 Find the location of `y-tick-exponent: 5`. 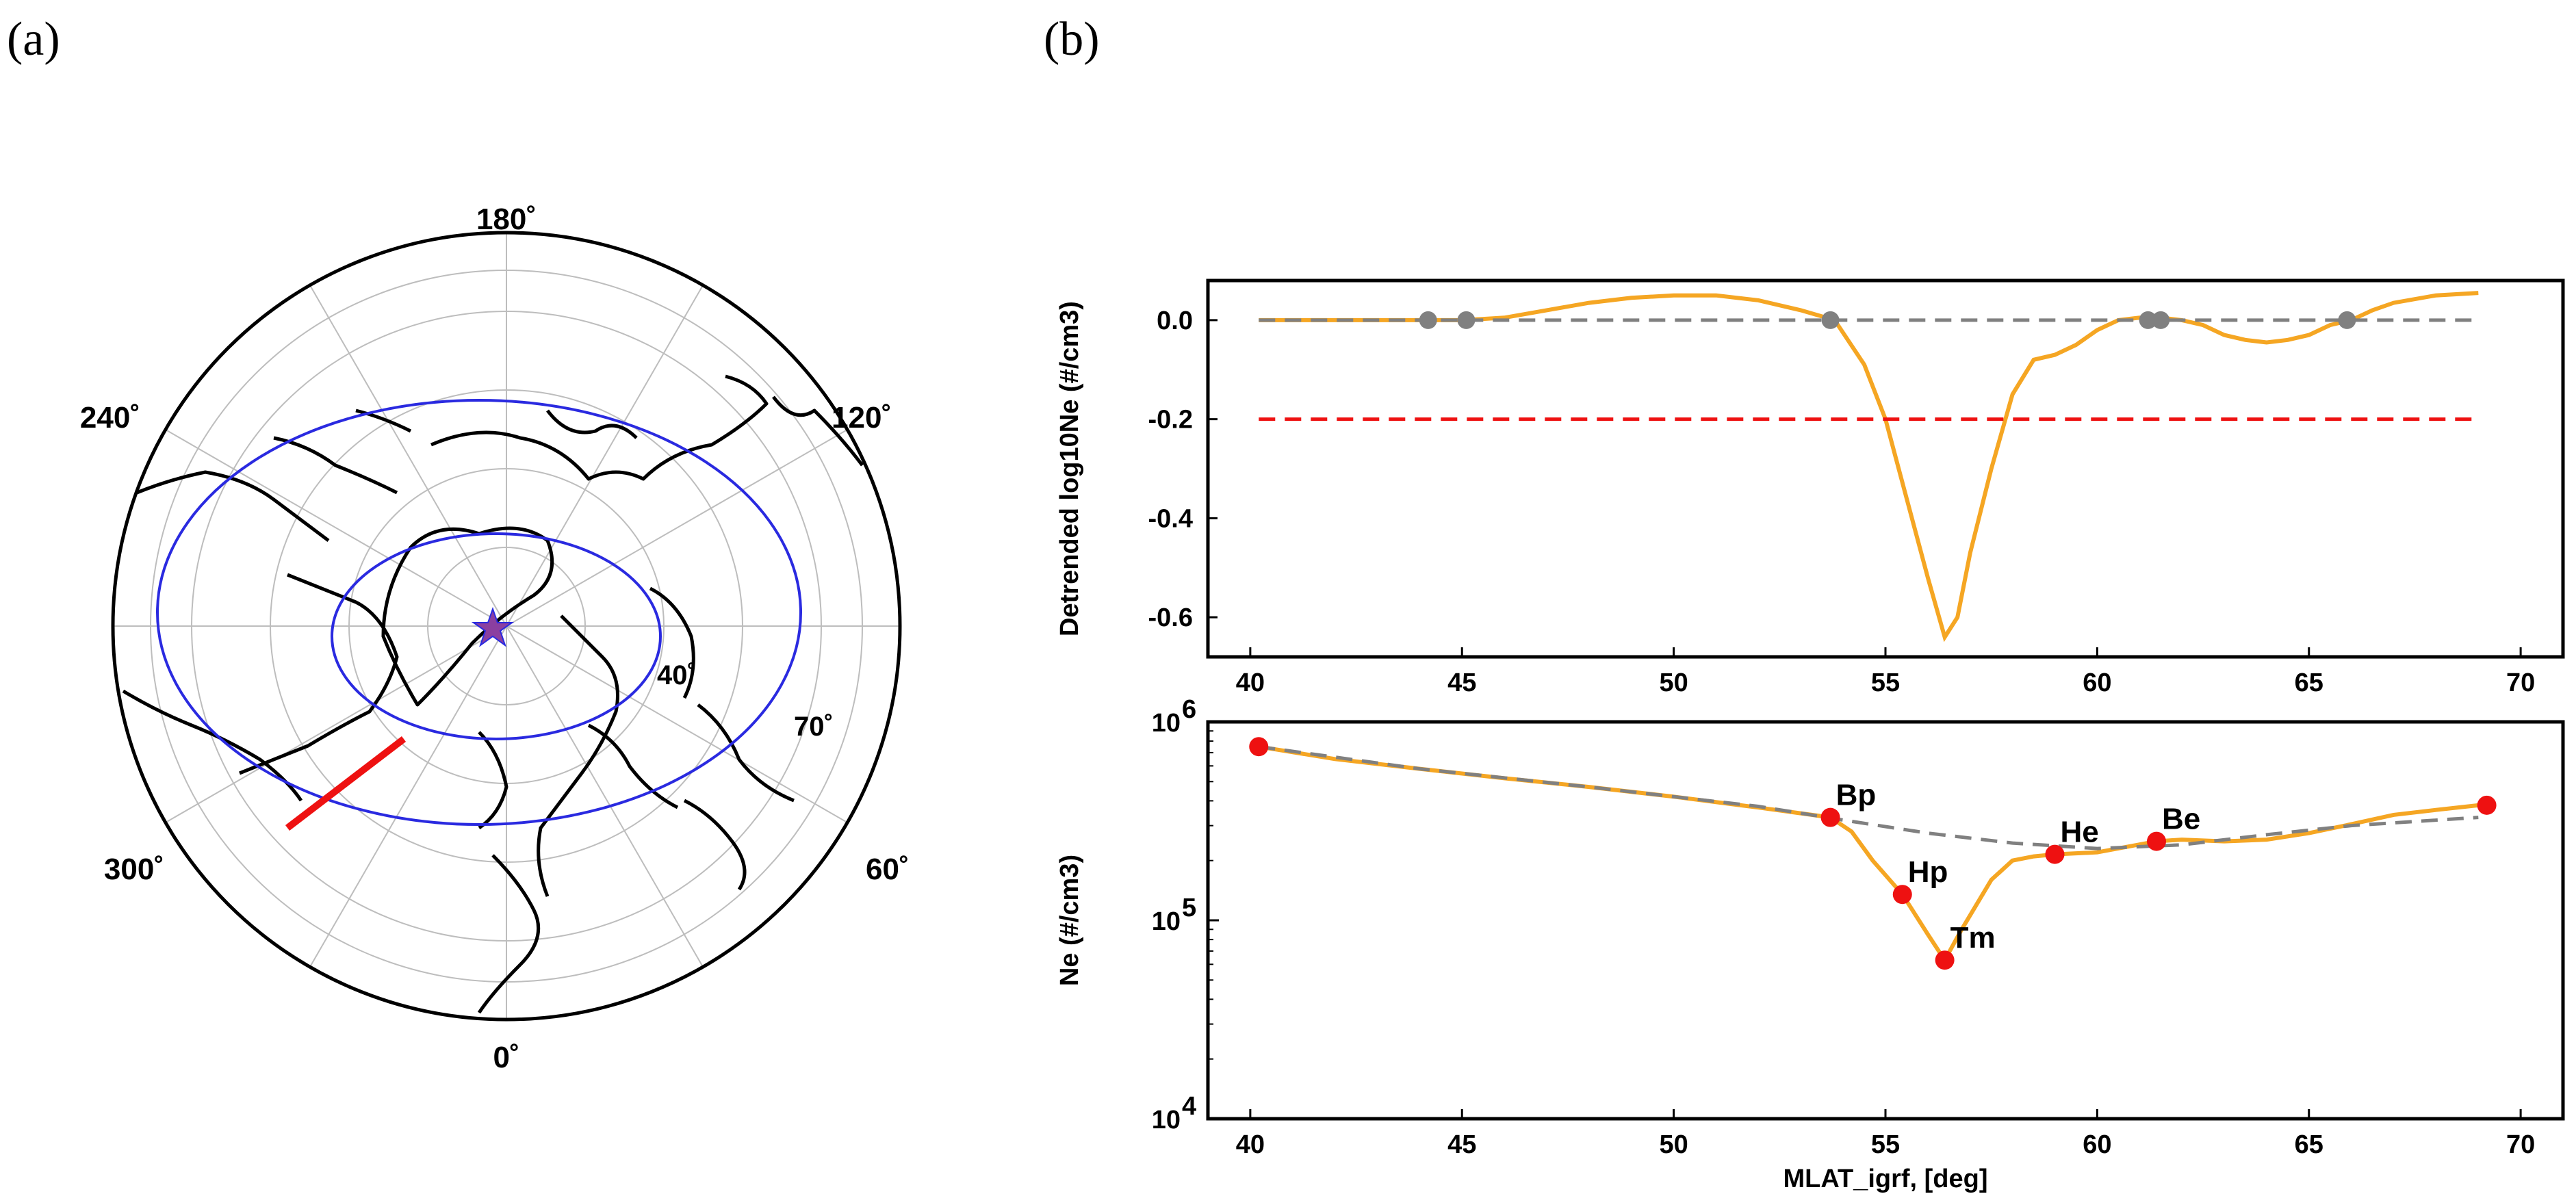

y-tick-exponent: 5 is located at coordinates (1189, 908).